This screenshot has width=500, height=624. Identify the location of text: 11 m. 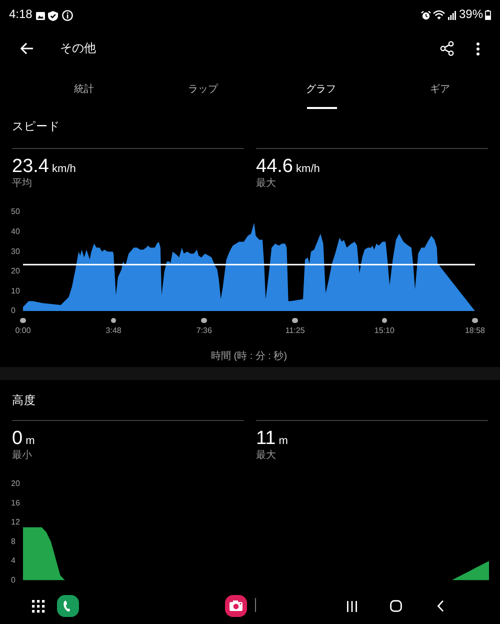
(272, 438).